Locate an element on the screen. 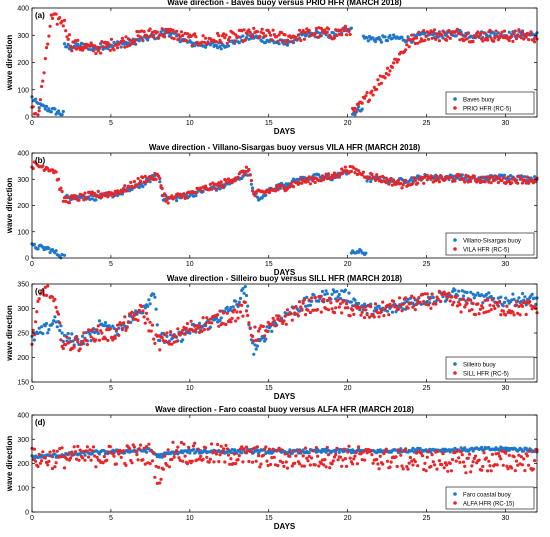  legend-label: Silleiro buoy is located at coordinates (479, 365).